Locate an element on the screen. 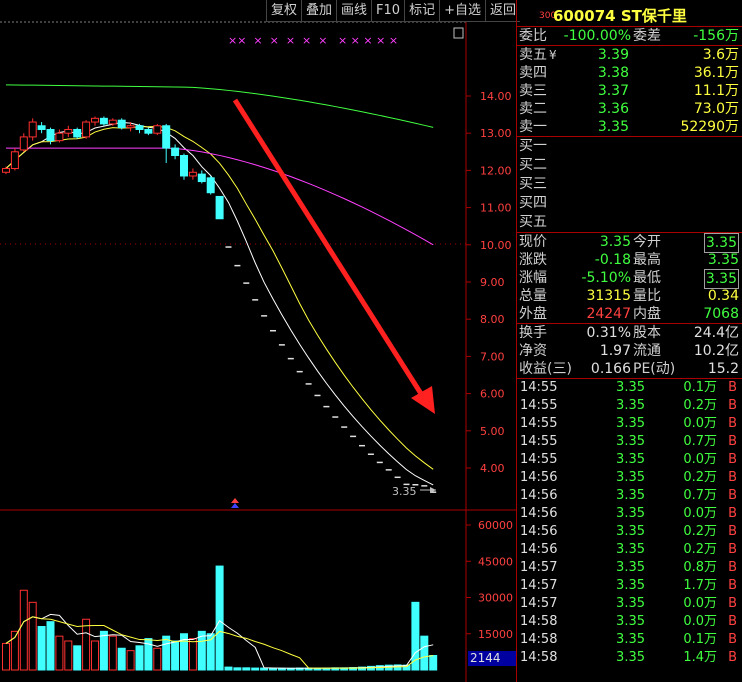 Image resolution: width=742 pixels, height=682 pixels. vol-tick-label: 30000 is located at coordinates (495, 598).